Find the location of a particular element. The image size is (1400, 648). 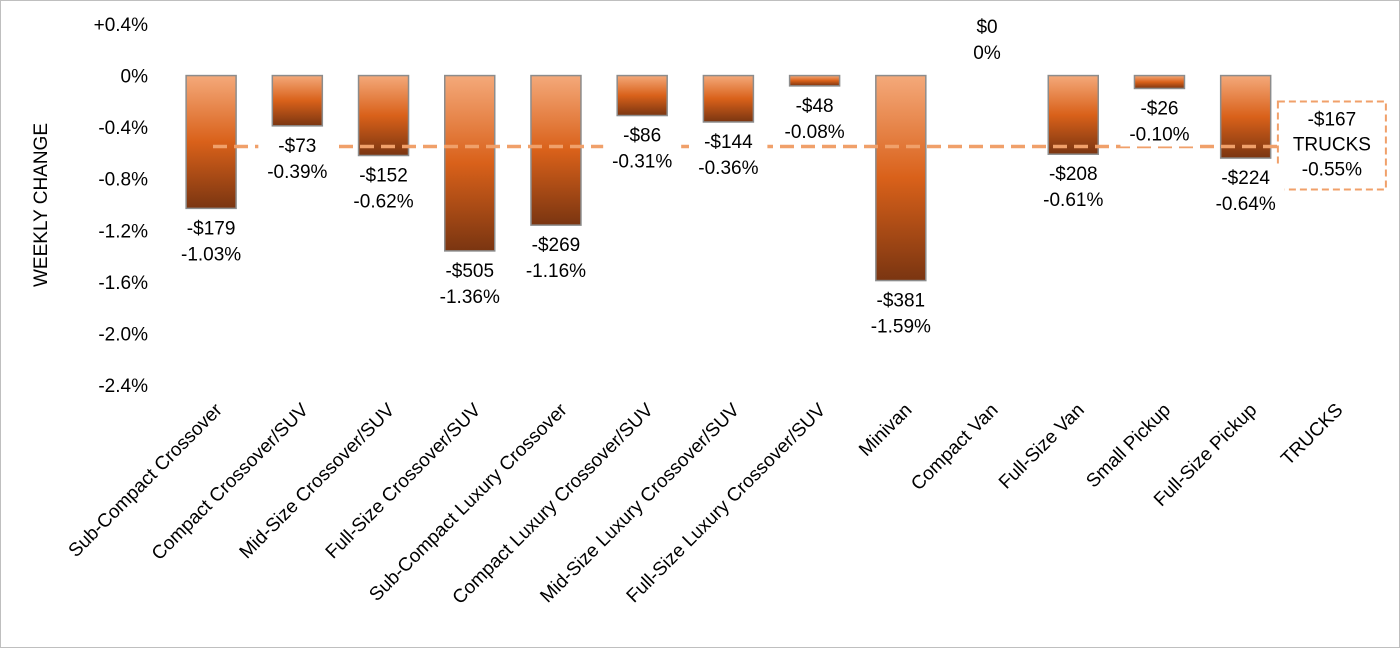

reference-pct-label: -0.55% is located at coordinates (1332, 169).